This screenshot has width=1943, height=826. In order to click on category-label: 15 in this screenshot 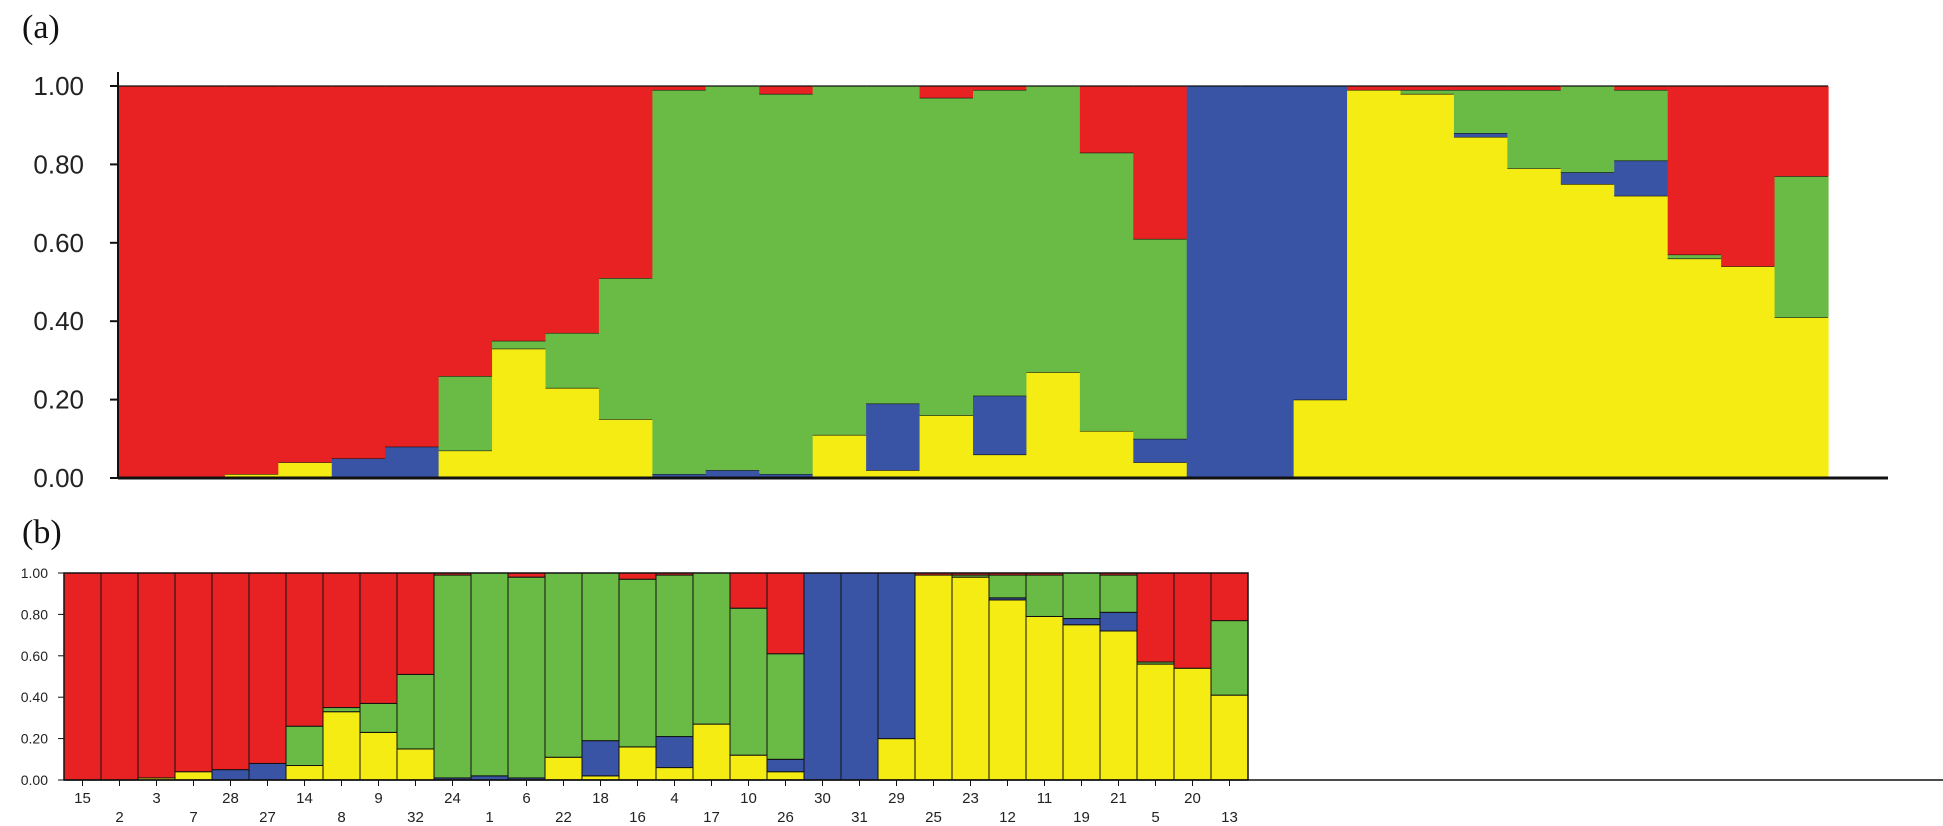, I will do `click(82, 798)`.